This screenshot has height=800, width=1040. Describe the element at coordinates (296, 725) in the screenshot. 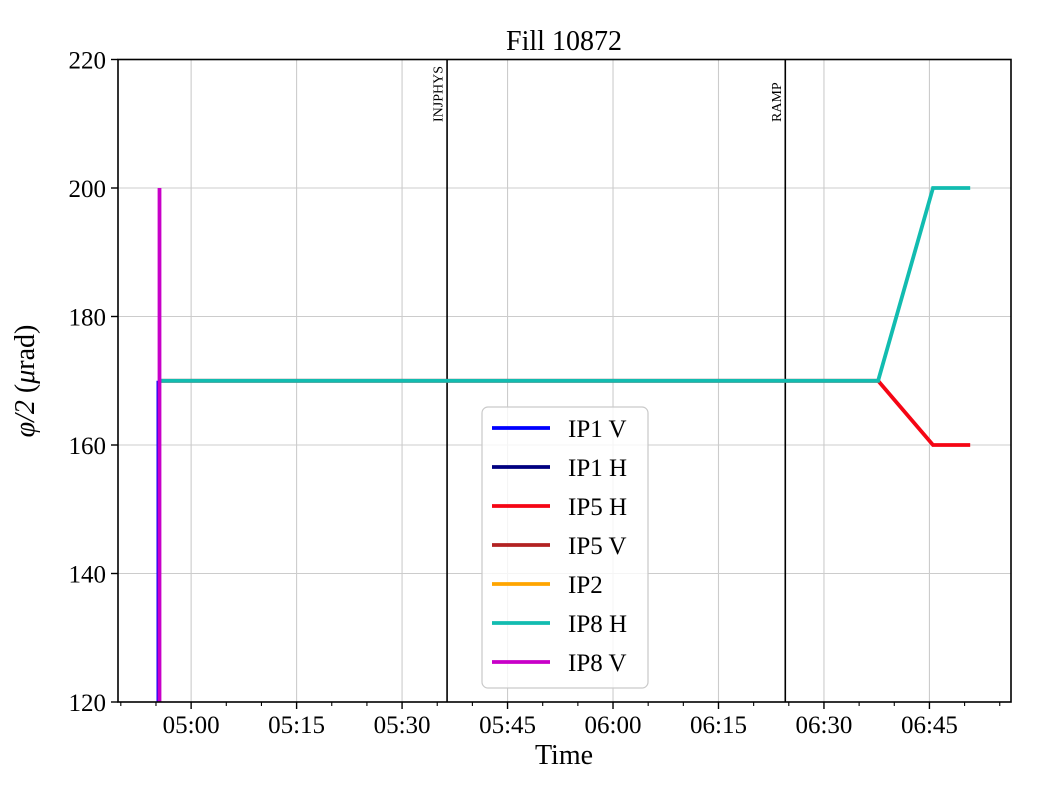

I see `x-tick-label: 05:15` at that location.